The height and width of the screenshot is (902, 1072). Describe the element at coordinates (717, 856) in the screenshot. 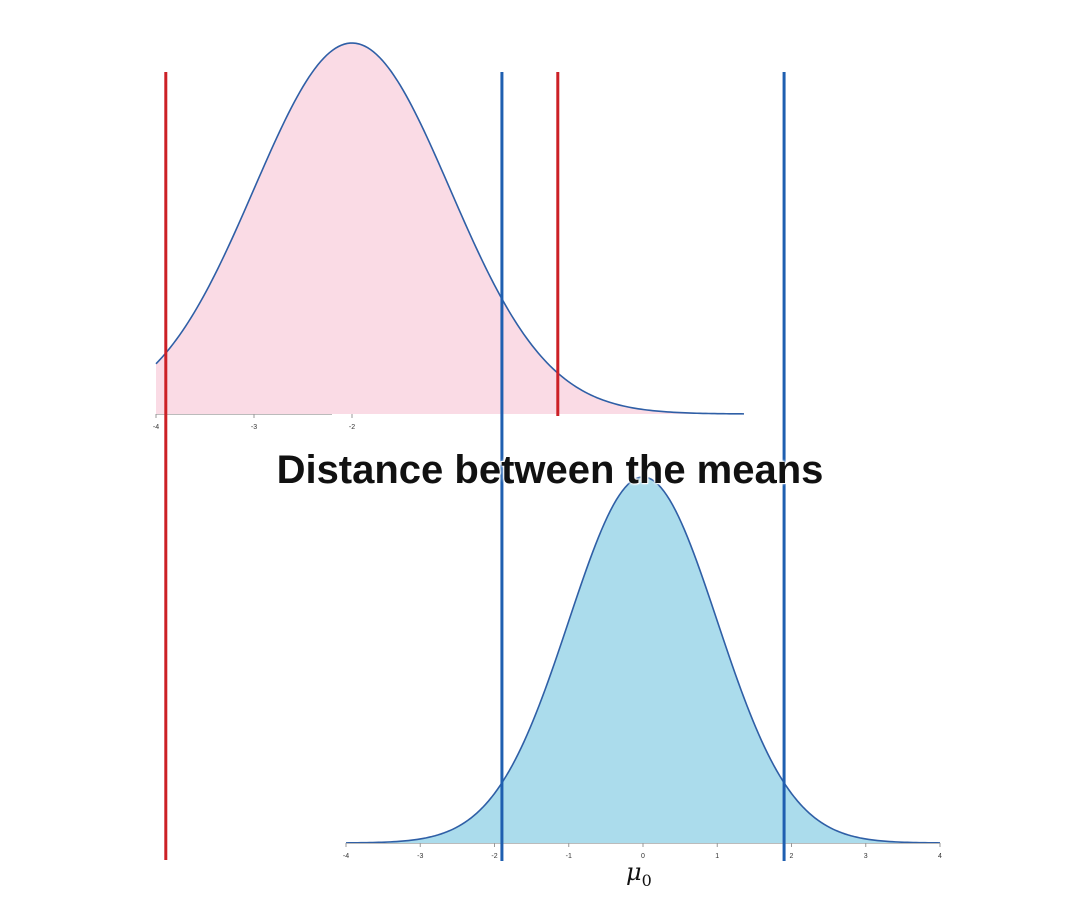

I see `x-tick-label: 1` at that location.